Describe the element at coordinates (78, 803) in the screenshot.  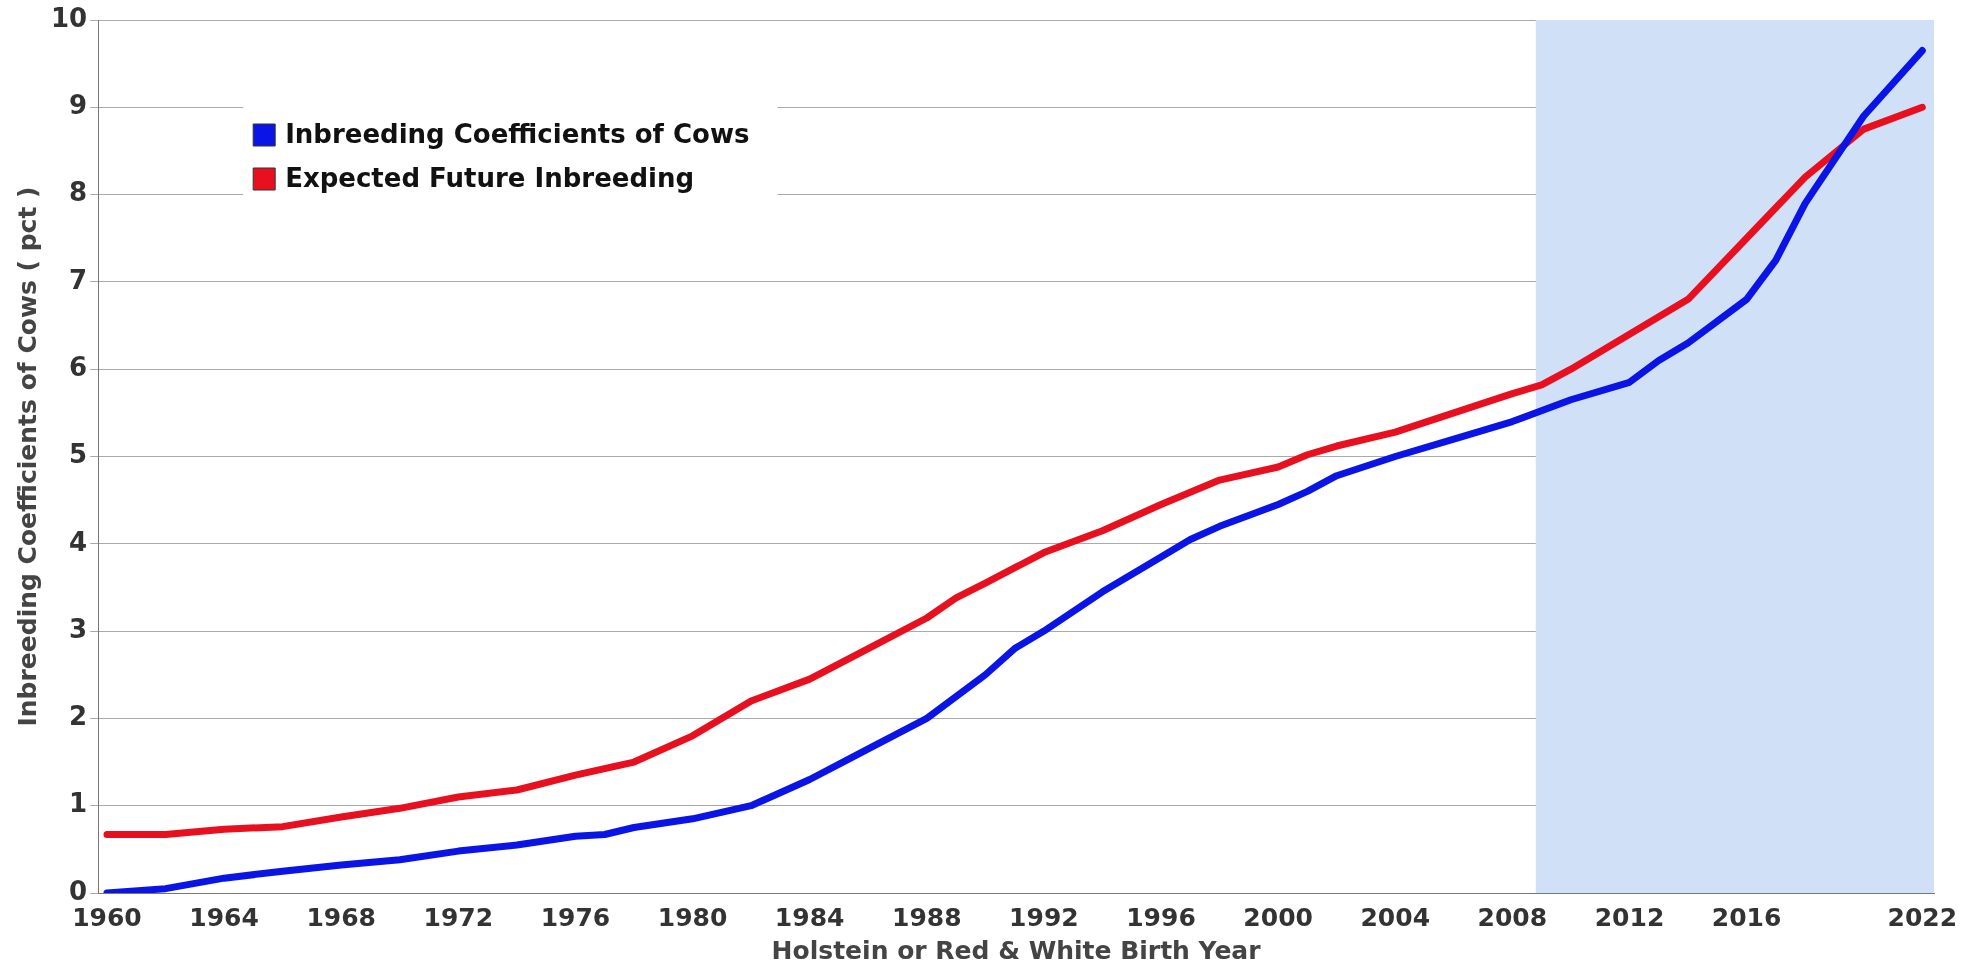
I see `y-tick-label: 1` at that location.